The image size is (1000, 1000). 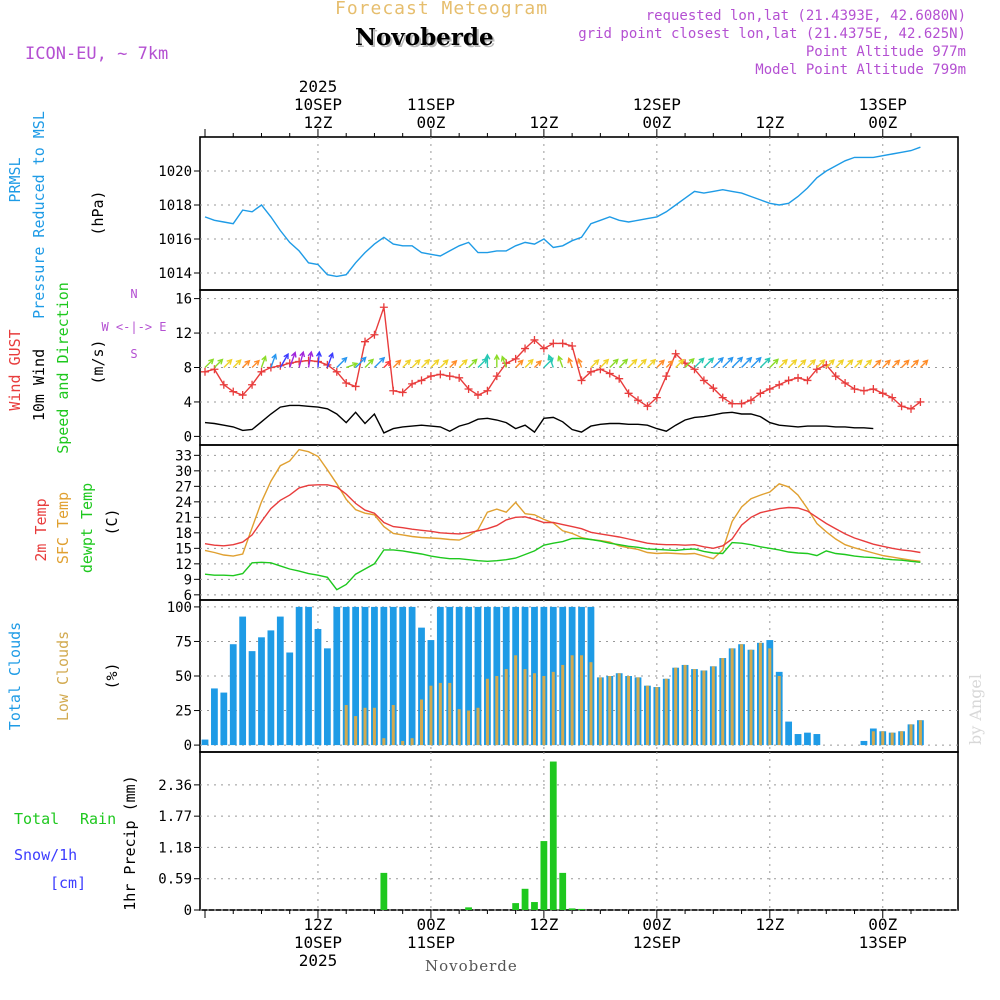 I want to click on compass-south: S, so click(x=133, y=354).